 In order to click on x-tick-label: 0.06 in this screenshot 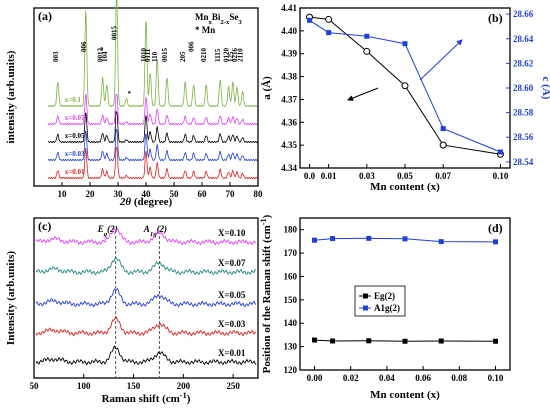, I will do `click(423, 378)`.